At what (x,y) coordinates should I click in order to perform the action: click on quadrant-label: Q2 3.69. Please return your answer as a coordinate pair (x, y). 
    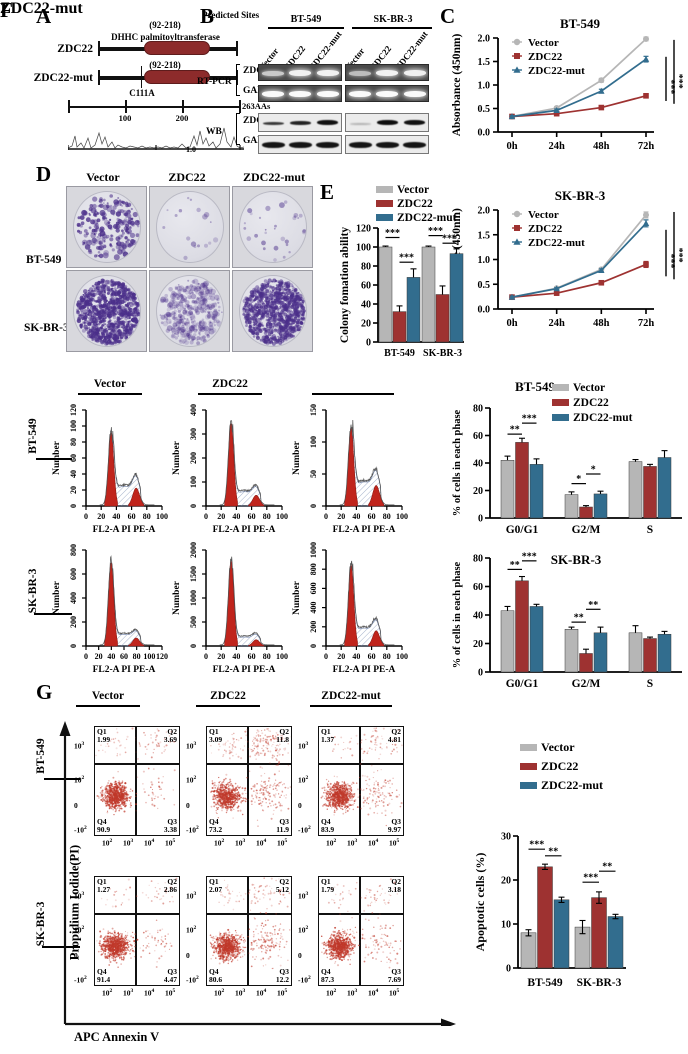
    Looking at the image, I should click on (170, 736).